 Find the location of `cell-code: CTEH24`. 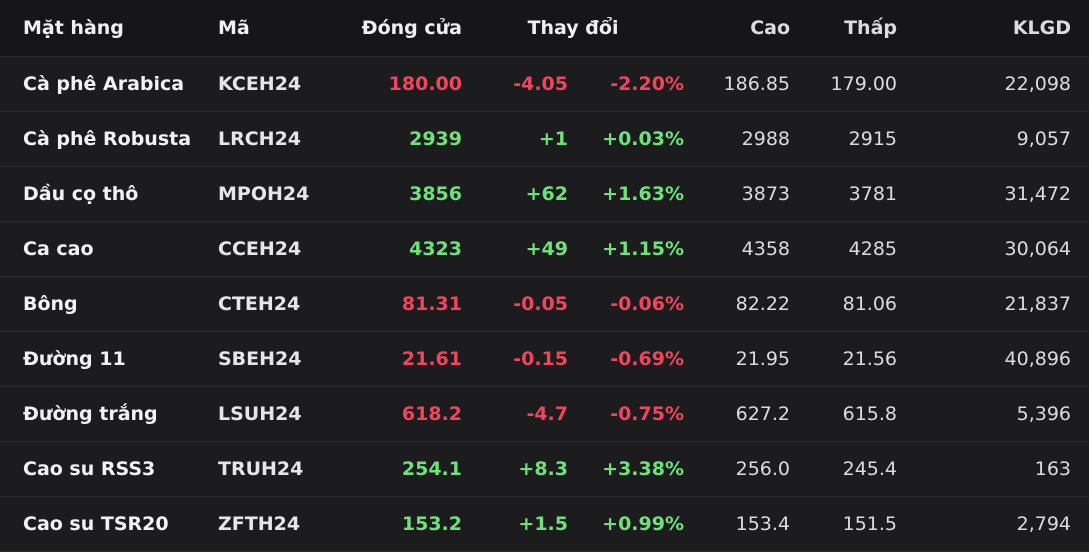

cell-code: CTEH24 is located at coordinates (279, 304).